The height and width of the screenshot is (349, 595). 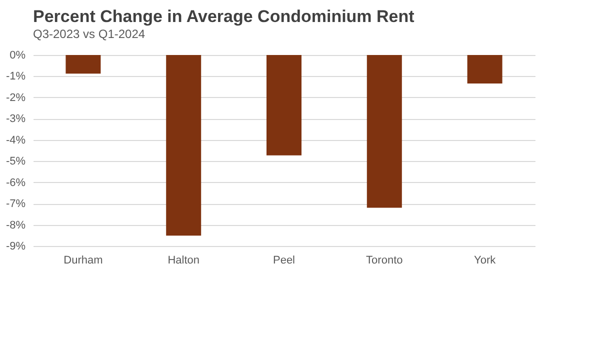 I want to click on y-tick-label: -4%, so click(x=16, y=140).